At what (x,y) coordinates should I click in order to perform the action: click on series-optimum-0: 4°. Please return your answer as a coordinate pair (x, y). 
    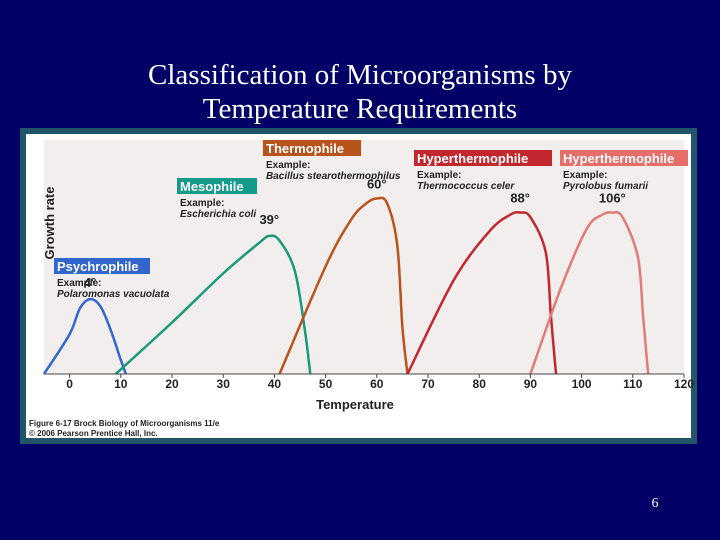
    Looking at the image, I should click on (90, 282).